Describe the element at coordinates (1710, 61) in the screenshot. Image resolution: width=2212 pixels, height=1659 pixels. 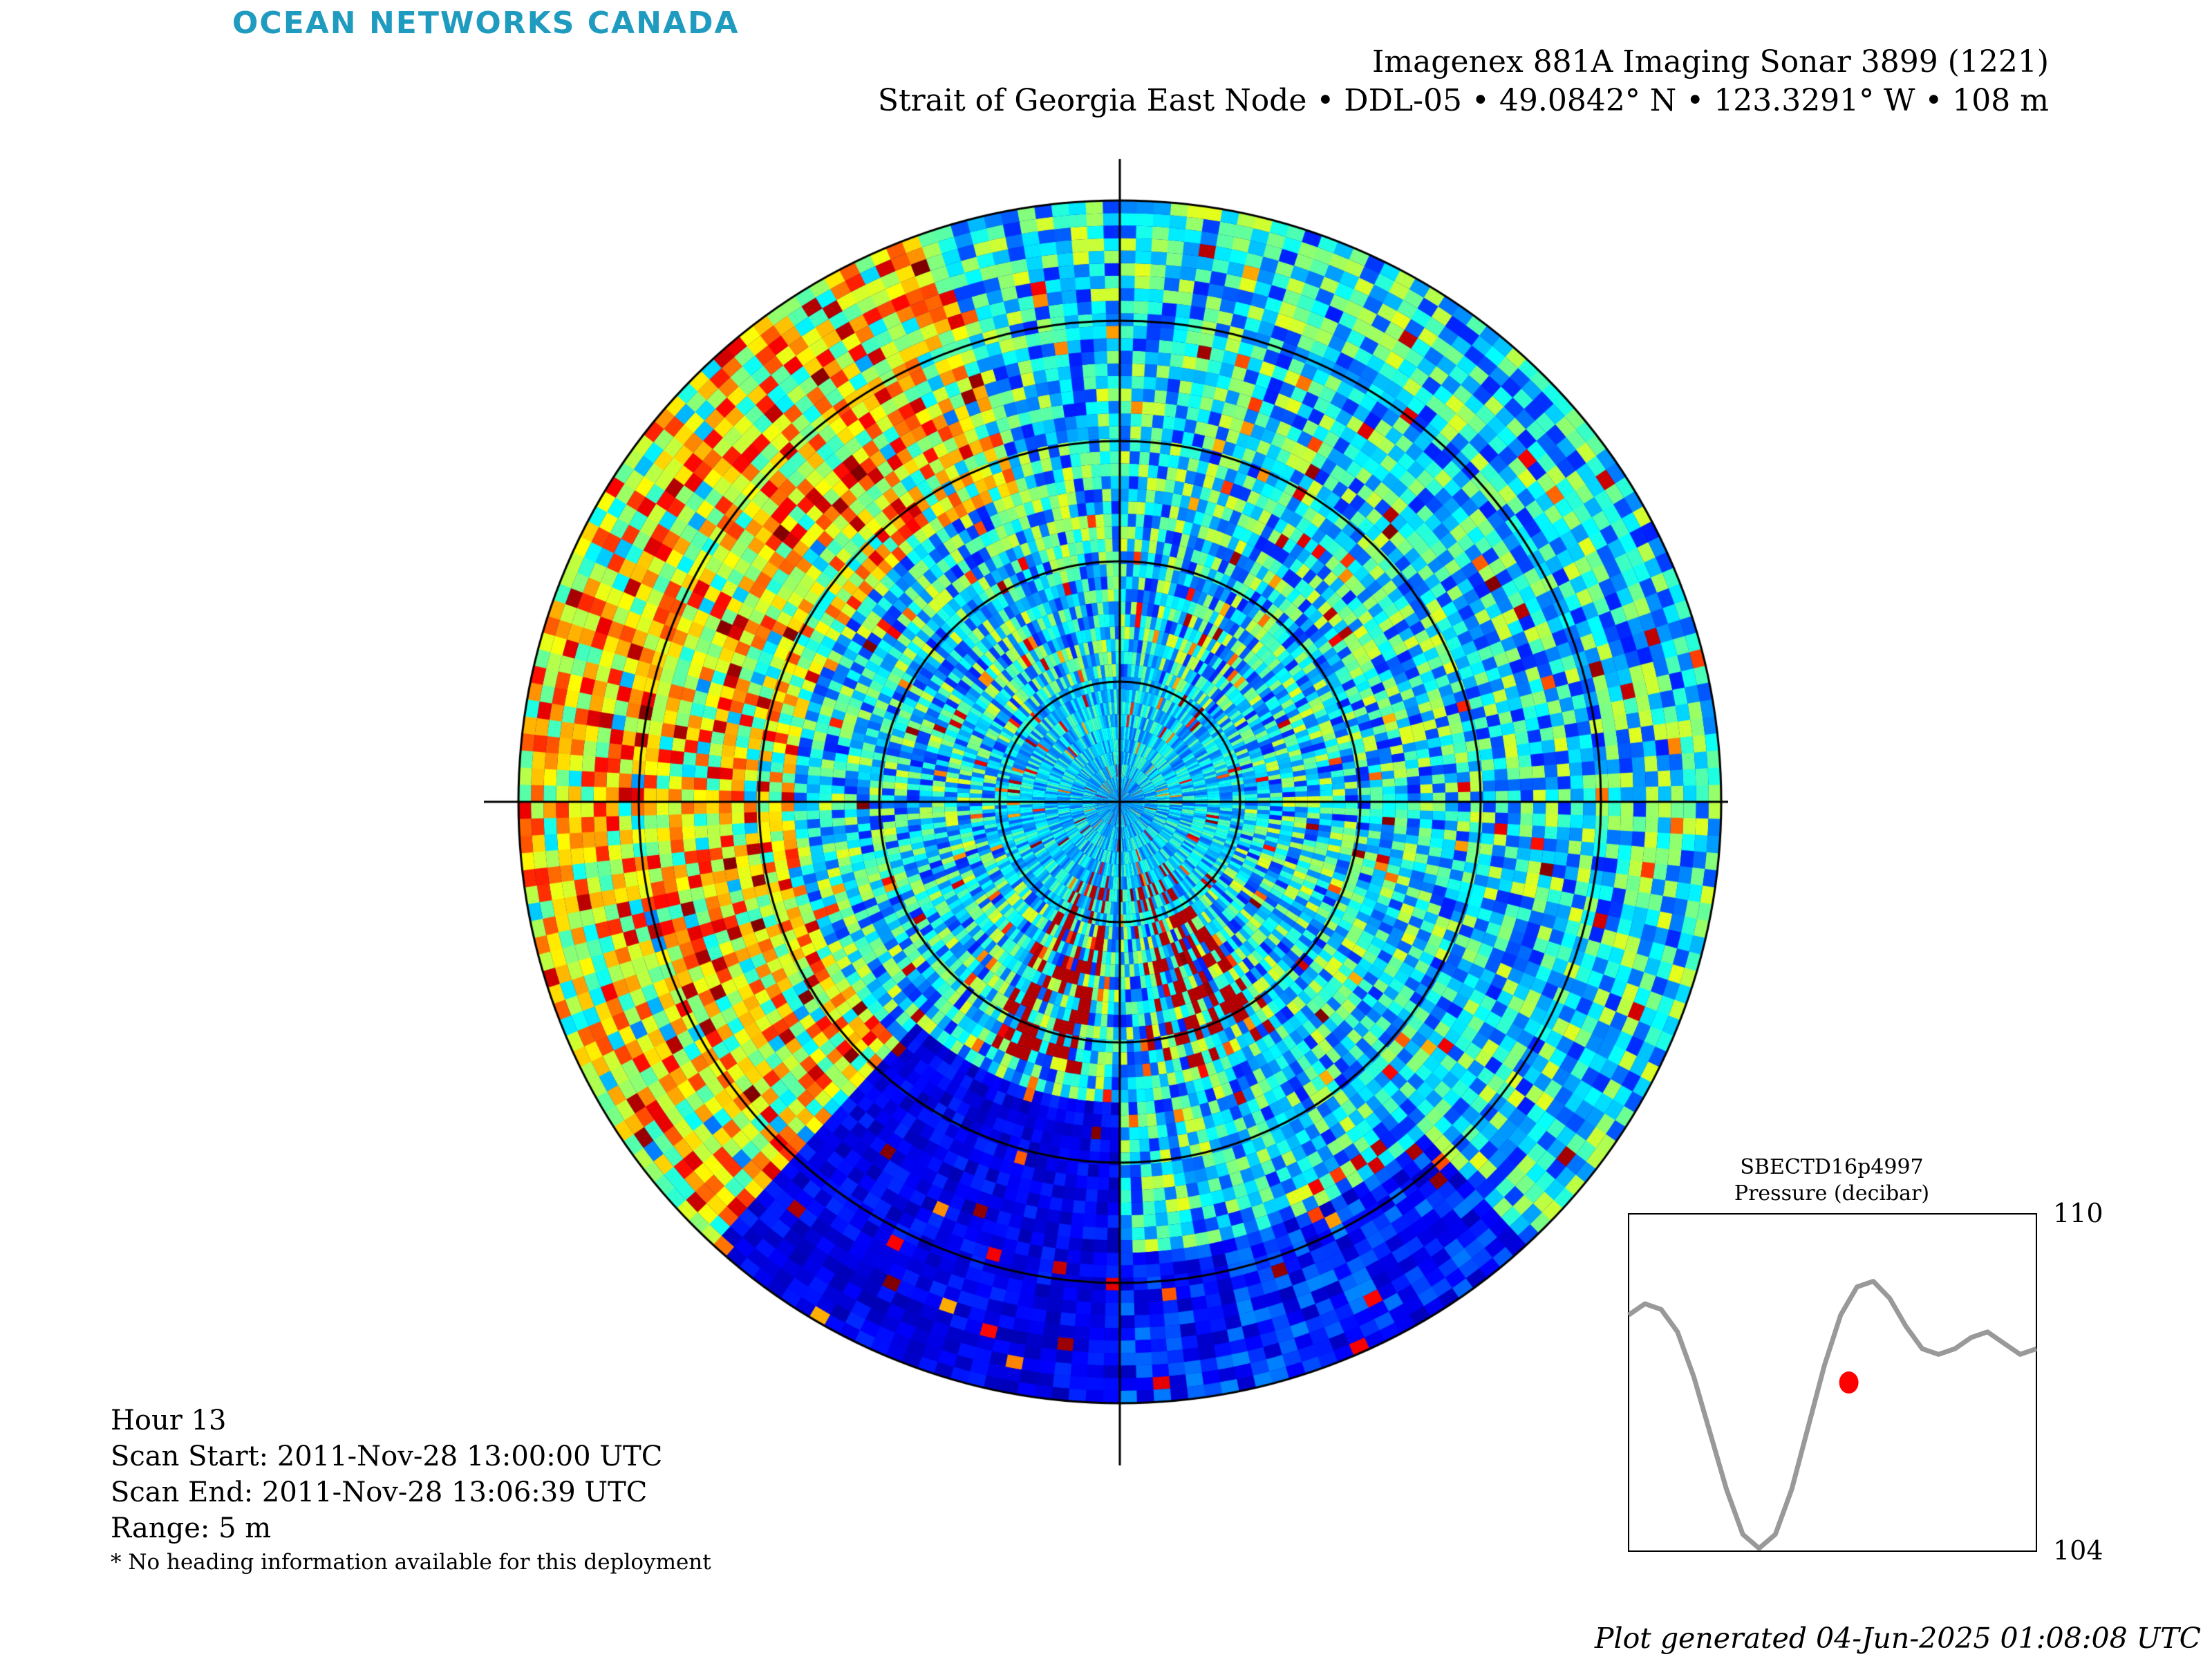
I see `chart-title: Imagenex 881A Imaging Sonar 3899 (1221)` at that location.